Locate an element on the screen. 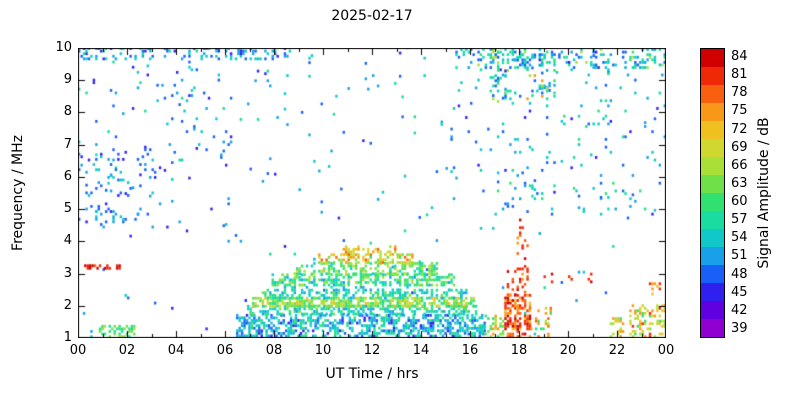 The width and height of the screenshot is (800, 400). x-tick-label: 04 is located at coordinates (176, 350).